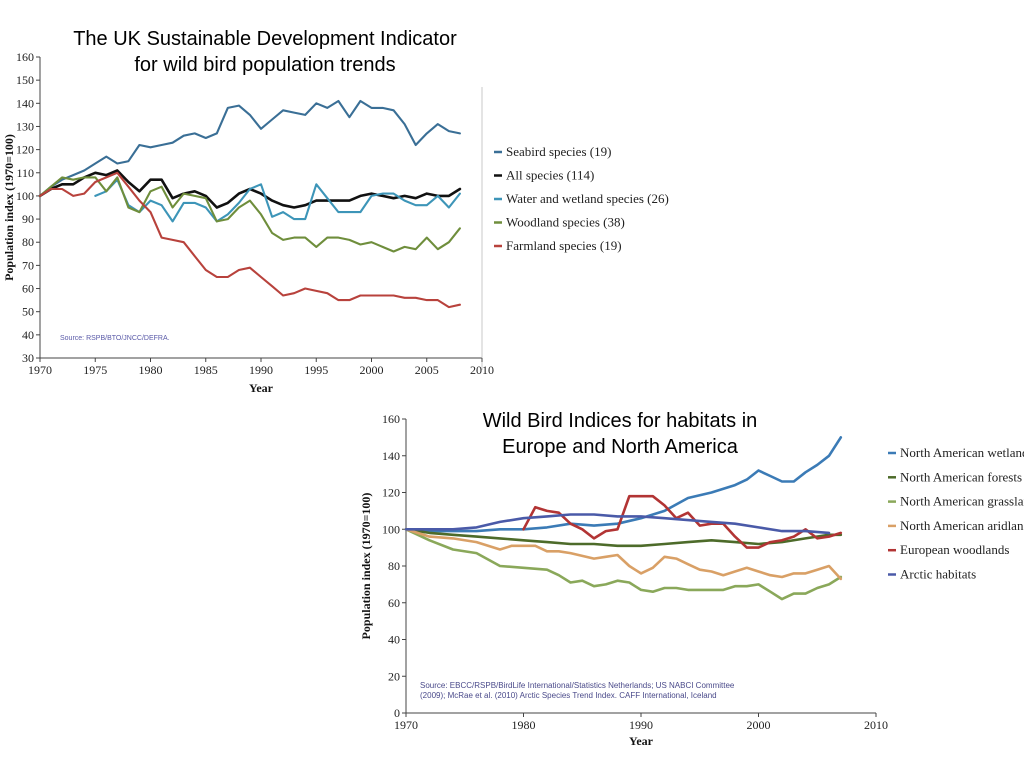 The image size is (1024, 768). I want to click on series-line-european-woodlands, so click(682, 521).